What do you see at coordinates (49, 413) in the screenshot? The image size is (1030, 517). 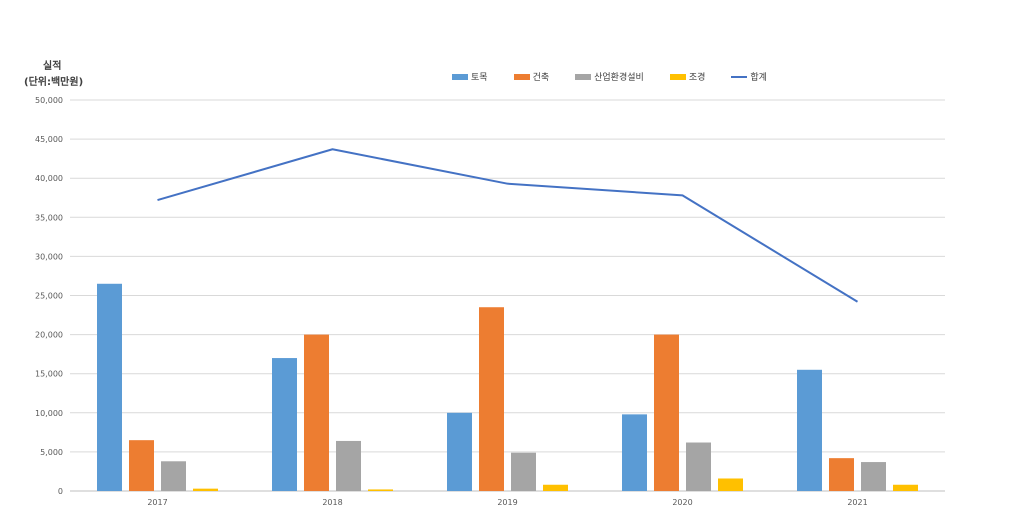 I see `y-tick-label: 10,000` at bounding box center [49, 413].